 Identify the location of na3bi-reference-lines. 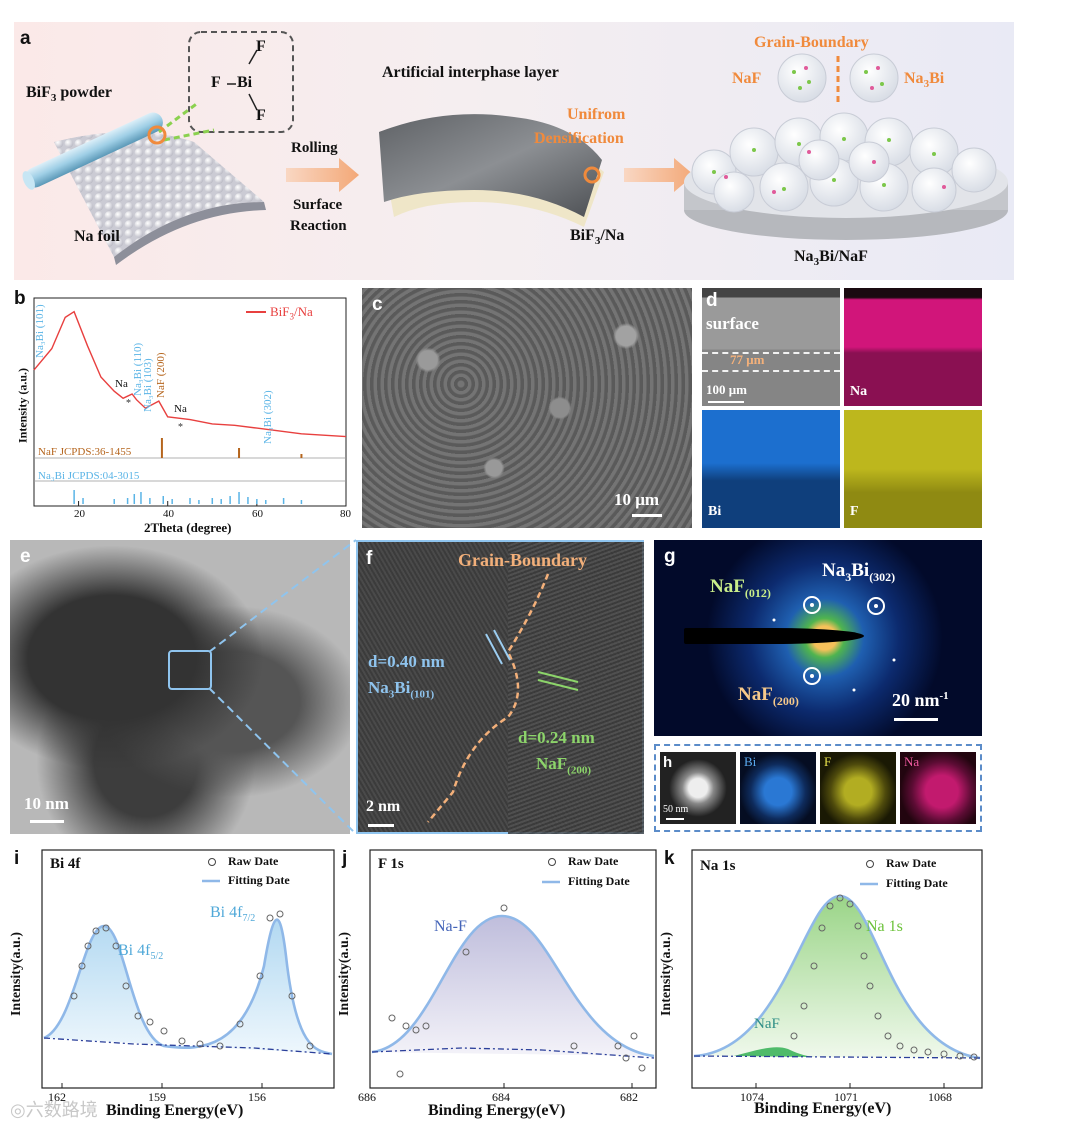
(188, 497).